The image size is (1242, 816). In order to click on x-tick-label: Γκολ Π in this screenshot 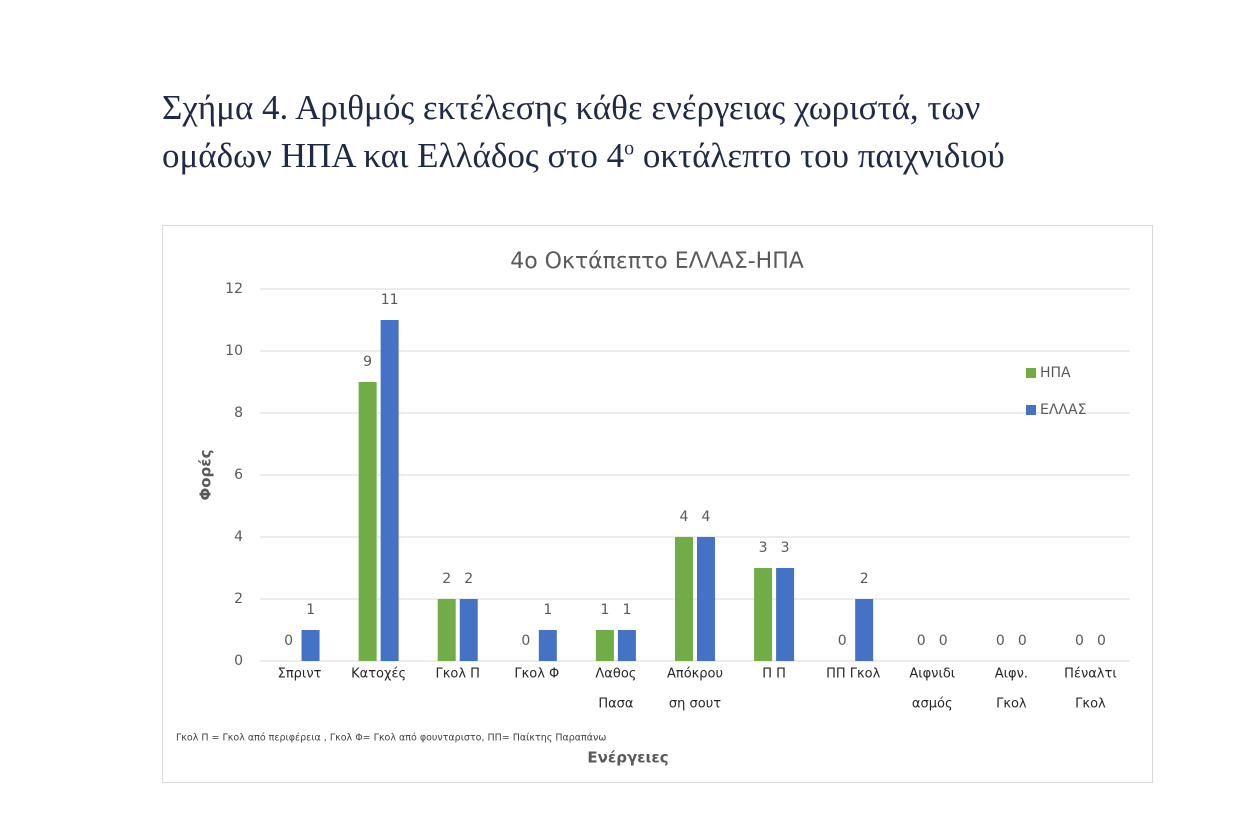, I will do `click(457, 674)`.